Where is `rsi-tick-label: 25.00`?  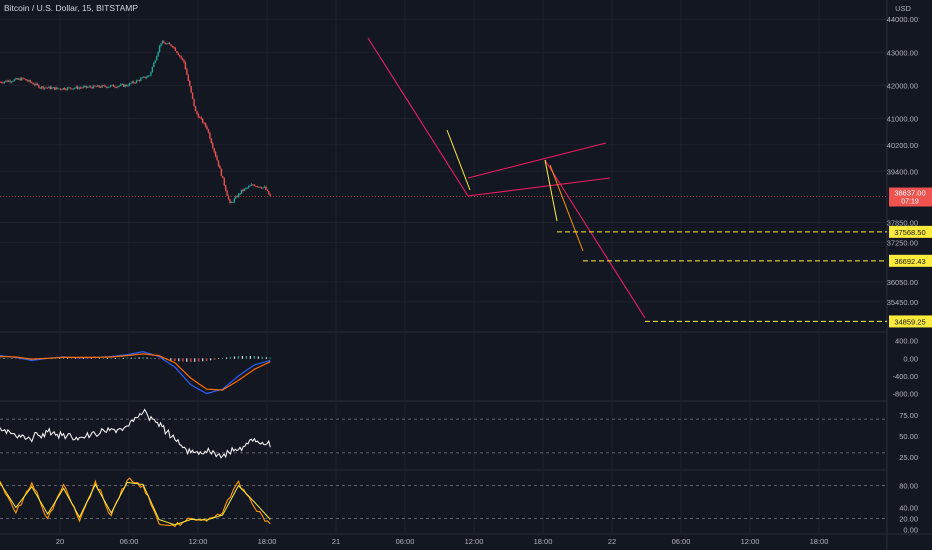 rsi-tick-label: 25.00 is located at coordinates (908, 457).